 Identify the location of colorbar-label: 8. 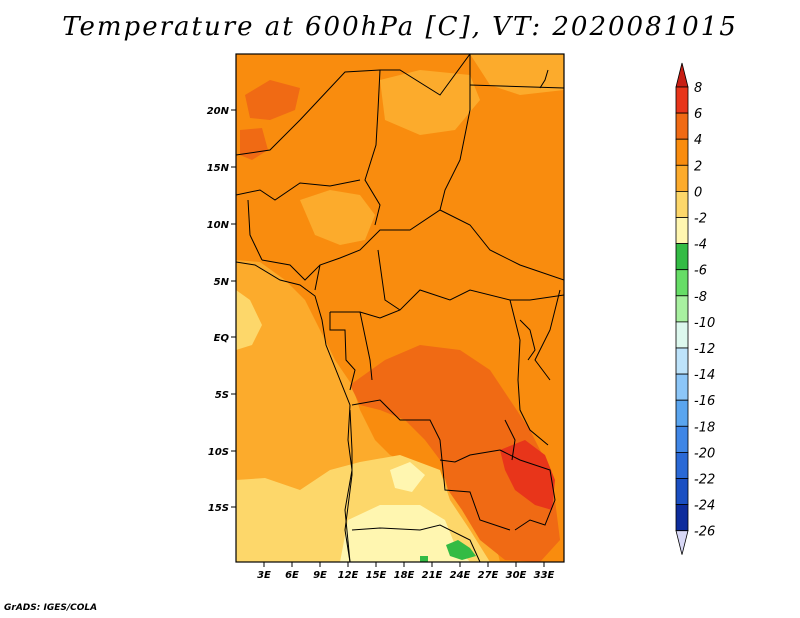
(698, 88).